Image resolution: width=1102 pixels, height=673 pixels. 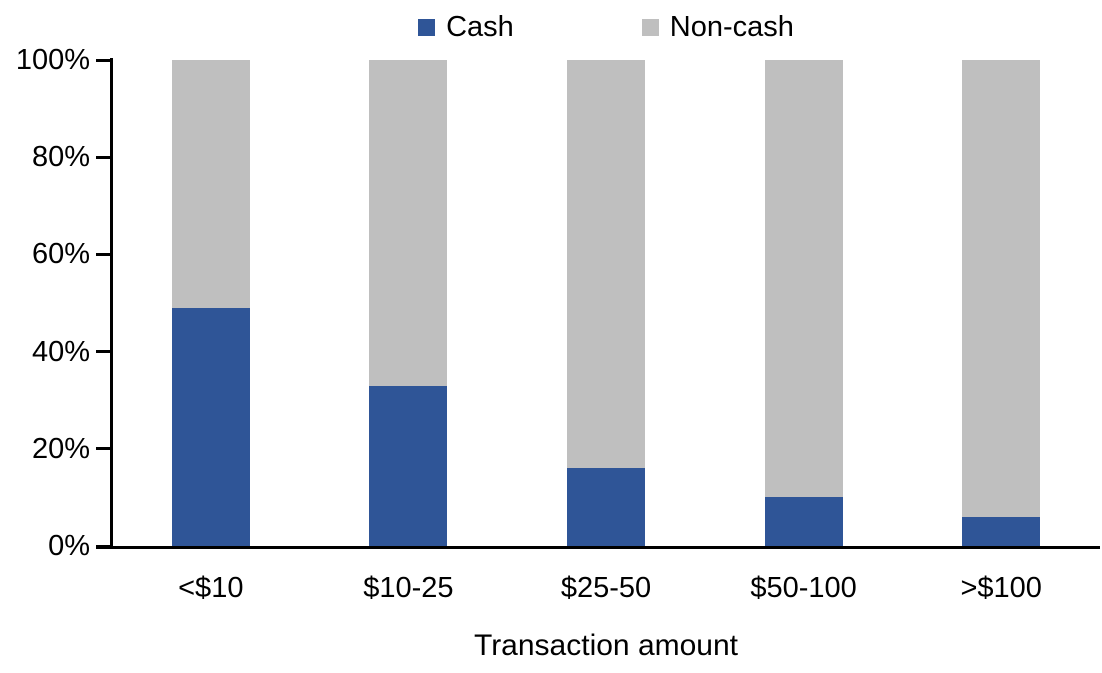 What do you see at coordinates (60, 254) in the screenshot?
I see `y-tick-label: 60%` at bounding box center [60, 254].